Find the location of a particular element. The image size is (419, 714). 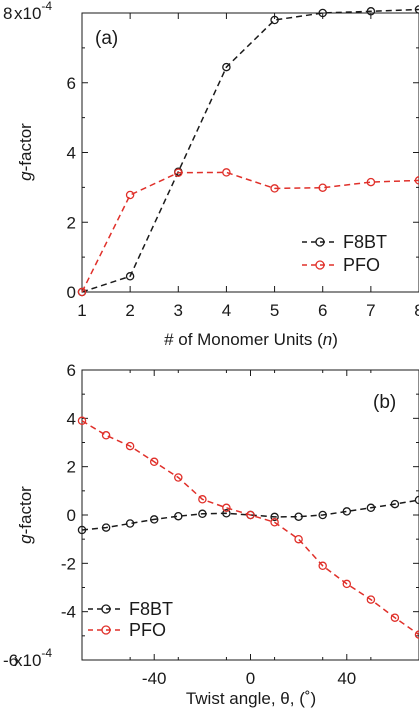

x-axis-label: # of Monomer Units (n) is located at coordinates (251, 339).